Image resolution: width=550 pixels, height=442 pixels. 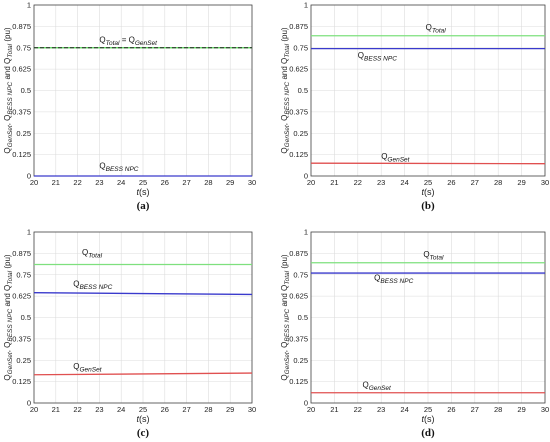 What do you see at coordinates (287, 97) in the screenshot?
I see `y-label-subscript: BESS NPC` at bounding box center [287, 97].